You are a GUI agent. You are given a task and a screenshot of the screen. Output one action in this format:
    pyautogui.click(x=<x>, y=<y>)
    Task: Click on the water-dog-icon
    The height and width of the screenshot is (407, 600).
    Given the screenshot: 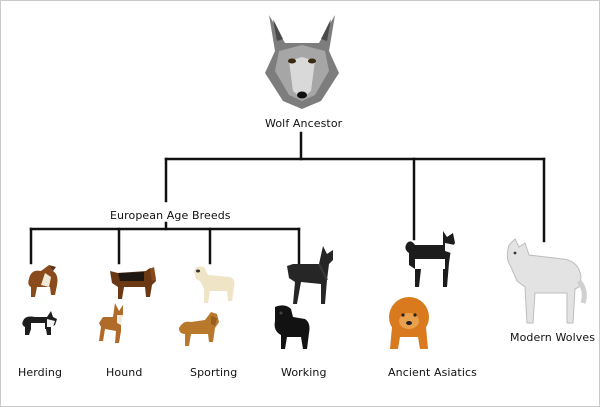 What is the action you would take?
    pyautogui.click(x=291, y=327)
    